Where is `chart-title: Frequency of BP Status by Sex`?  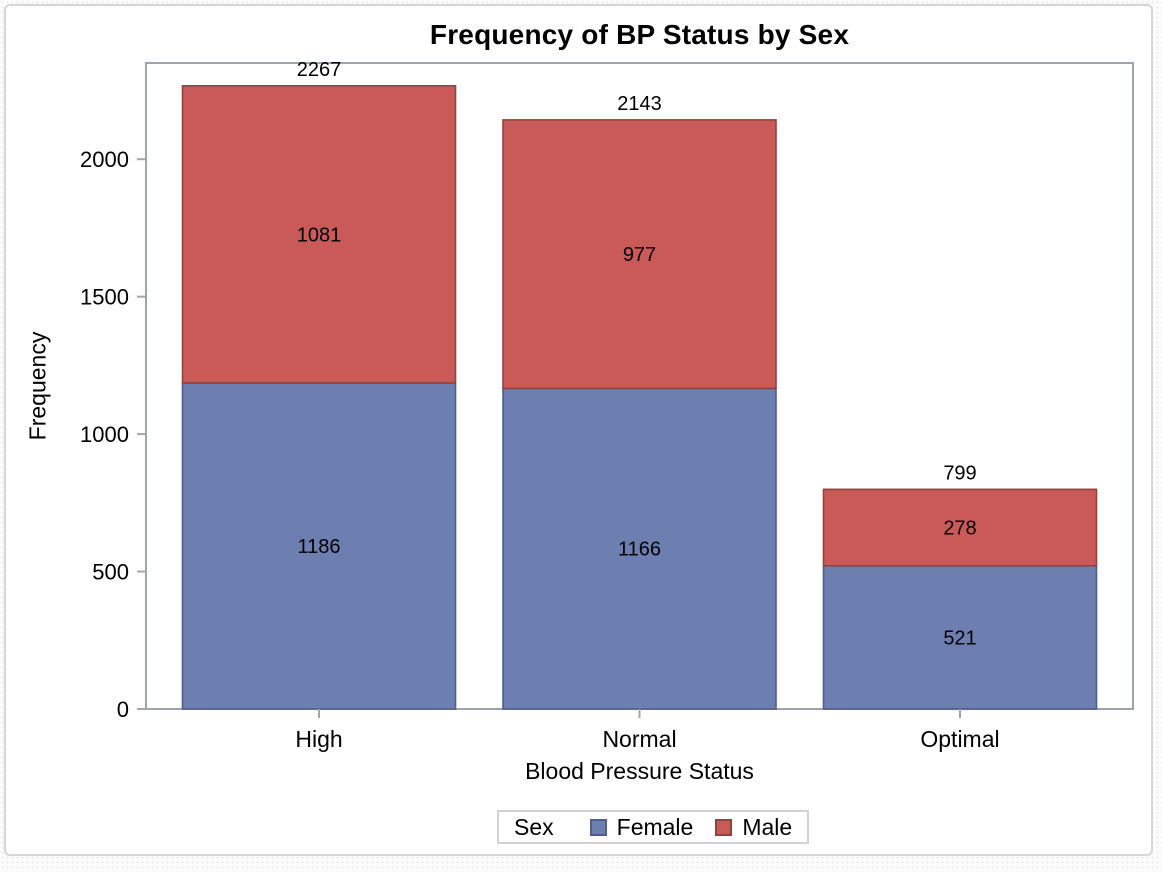 chart-title: Frequency of BP Status by Sex is located at coordinates (639, 34).